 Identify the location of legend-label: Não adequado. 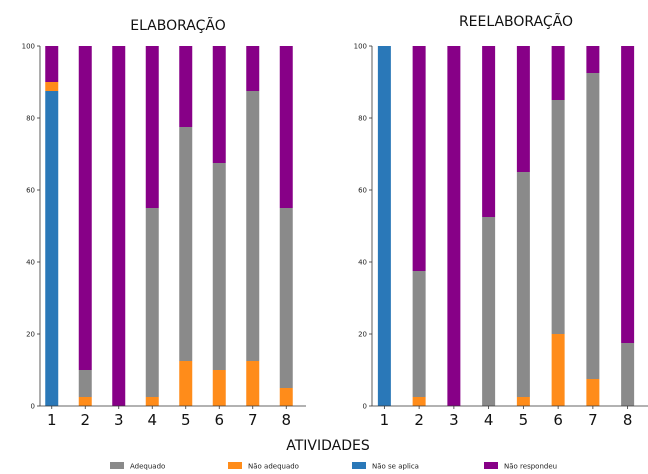
(273, 467).